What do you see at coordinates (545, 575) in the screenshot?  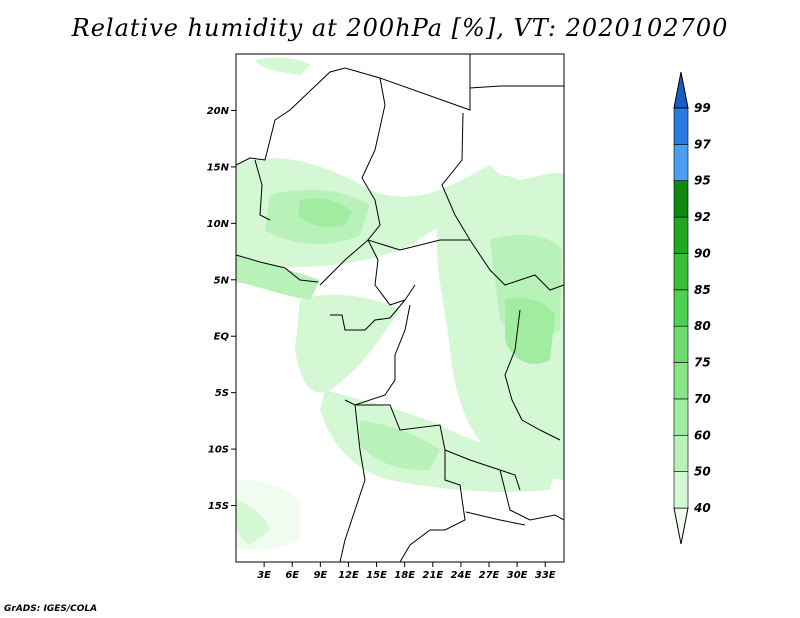 I see `lon-tick-label: 33E` at bounding box center [545, 575].